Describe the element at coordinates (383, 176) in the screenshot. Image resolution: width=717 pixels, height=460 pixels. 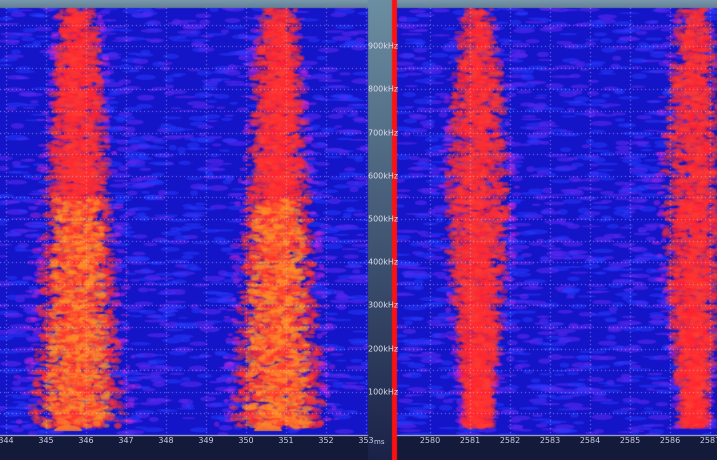
I see `y-tick-label: 600kHz` at that location.